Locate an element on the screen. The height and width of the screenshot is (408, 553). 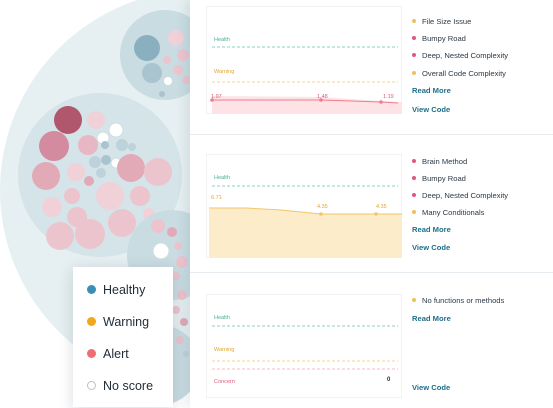
legend-label: Healthy is located at coordinates (124, 290).